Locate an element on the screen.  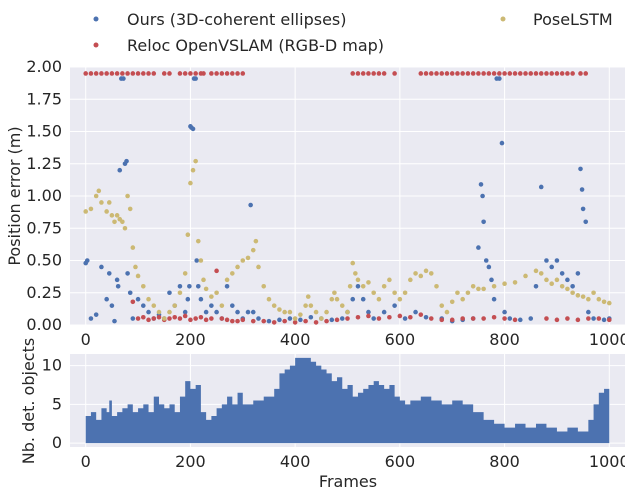
top-y-tick-label: 0.00 is located at coordinates (44, 324).